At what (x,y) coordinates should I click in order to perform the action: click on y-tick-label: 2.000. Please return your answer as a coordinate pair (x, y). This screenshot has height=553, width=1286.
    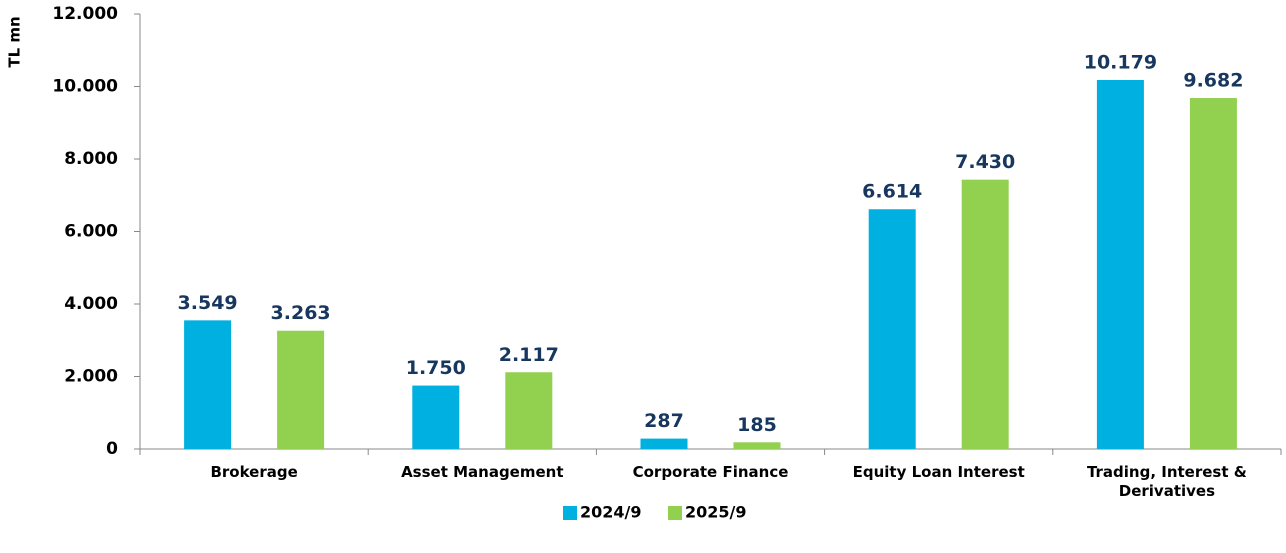
    Looking at the image, I should click on (91, 377).